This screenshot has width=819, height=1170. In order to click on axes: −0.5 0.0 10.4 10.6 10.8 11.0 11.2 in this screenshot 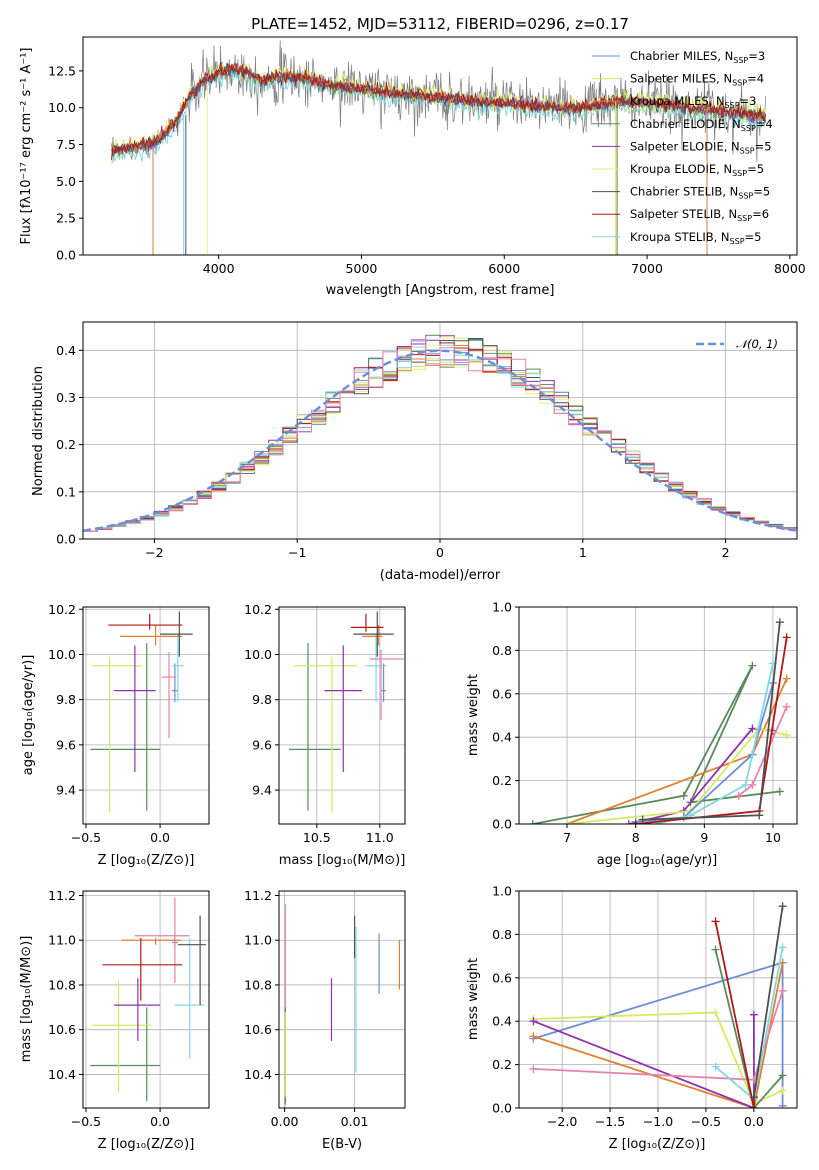, I will do `click(129, 1008)`.